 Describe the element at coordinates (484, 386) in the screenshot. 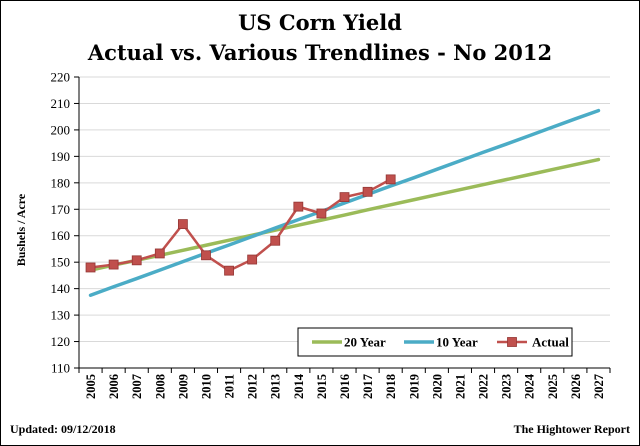

I see `x-tick-label: 2022` at that location.